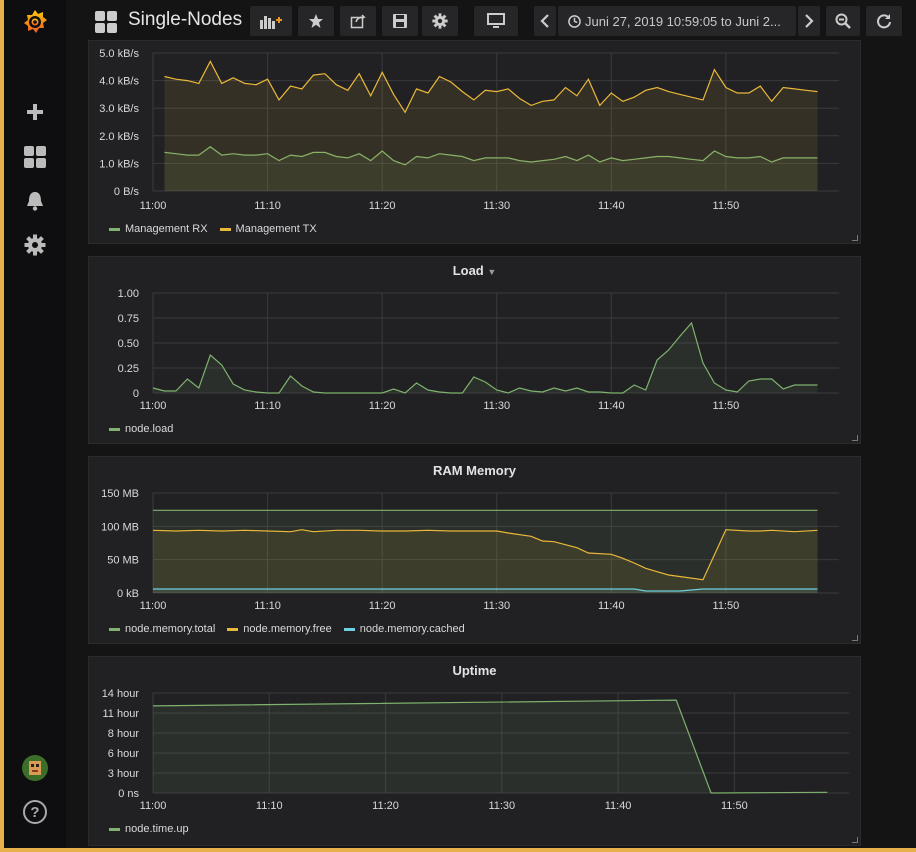 The image size is (916, 852). What do you see at coordinates (127, 192) in the screenshot?
I see `y-tick-label: 0 B/s` at bounding box center [127, 192].